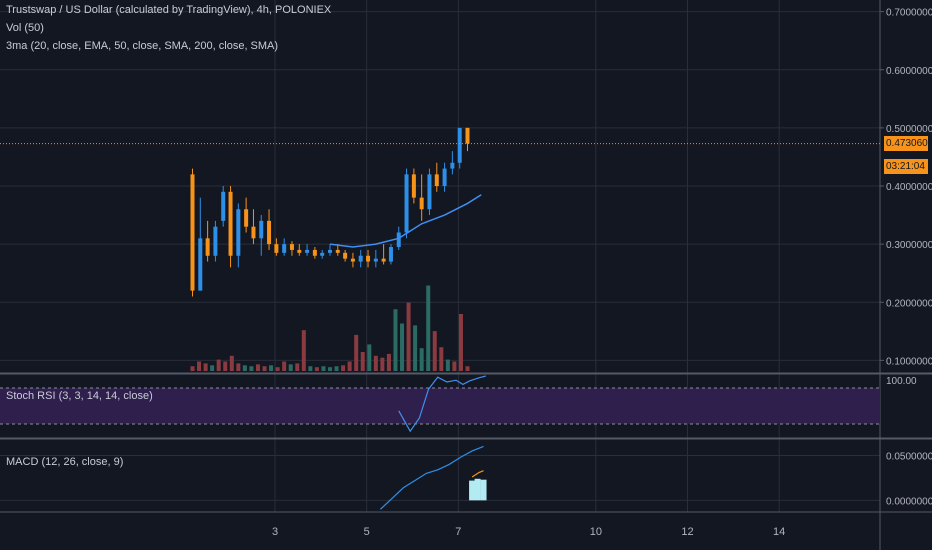 Image resolution: width=932 pixels, height=550 pixels. I want to click on macd-legend: MACD (12, 26, close, 9), so click(65, 462).